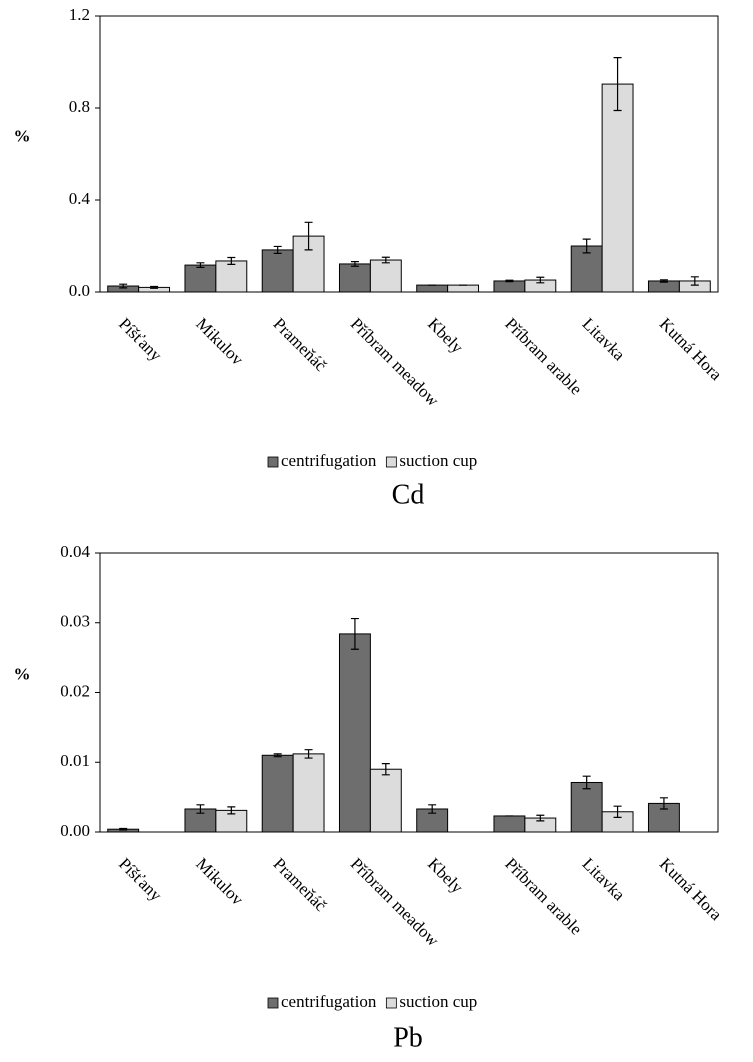 This screenshot has height=1062, width=753. What do you see at coordinates (408, 1037) in the screenshot?
I see `chart-title: Pb` at bounding box center [408, 1037].